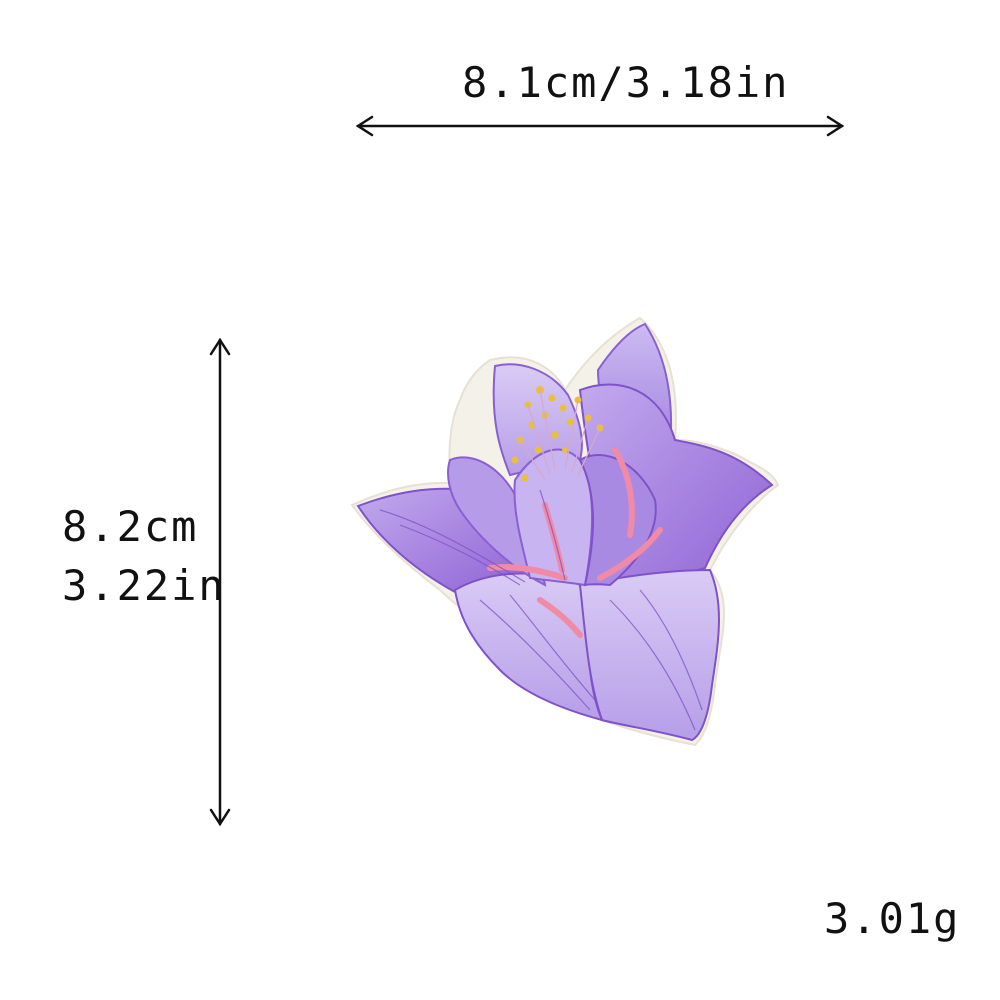 This screenshot has height=1000, width=1000. What do you see at coordinates (649, 655) in the screenshot?
I see `front-right-petal` at bounding box center [649, 655].